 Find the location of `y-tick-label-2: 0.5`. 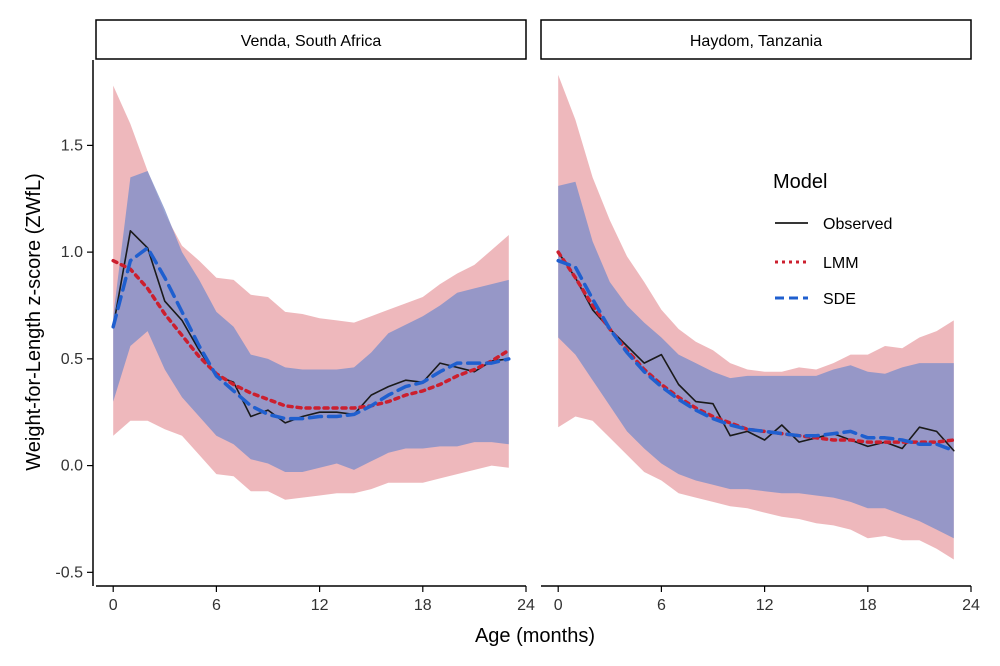

y-tick-label-2: 0.5 is located at coordinates (72, 359).